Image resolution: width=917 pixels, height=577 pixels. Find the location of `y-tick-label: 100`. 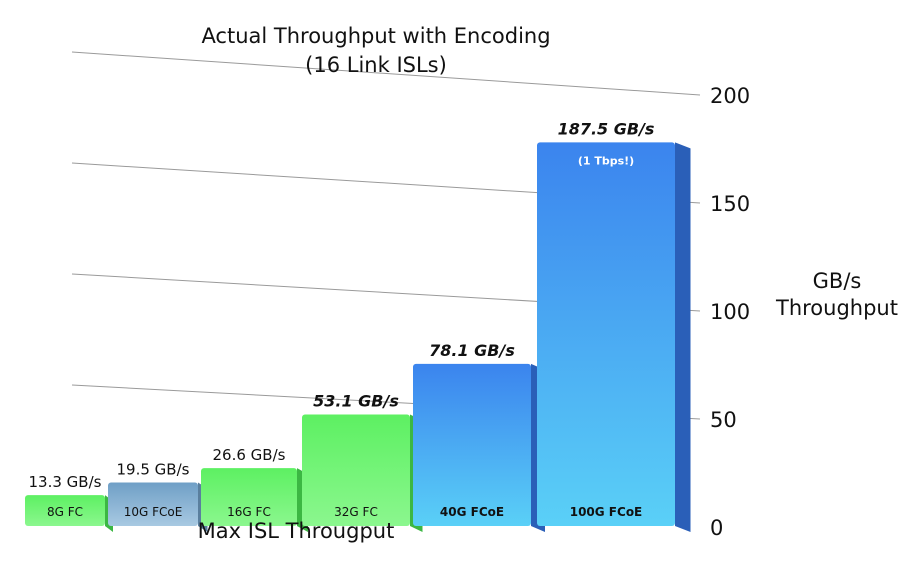

y-tick-label: 100 is located at coordinates (730, 312).